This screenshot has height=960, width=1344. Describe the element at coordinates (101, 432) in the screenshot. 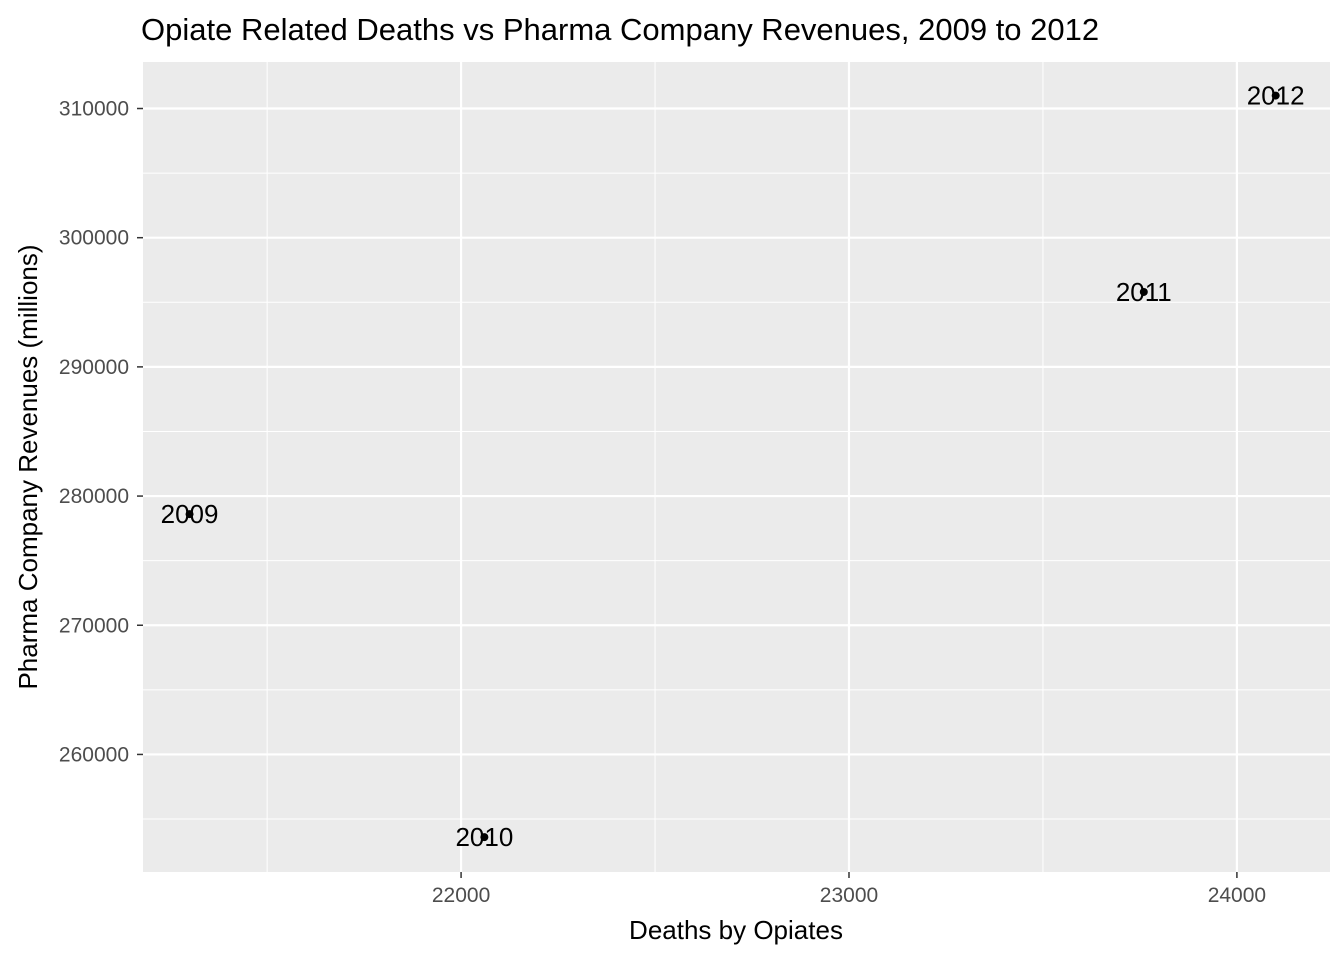

I see `y-axis-ticks: 260000 270000 280000 290000 300000 310000` at that location.